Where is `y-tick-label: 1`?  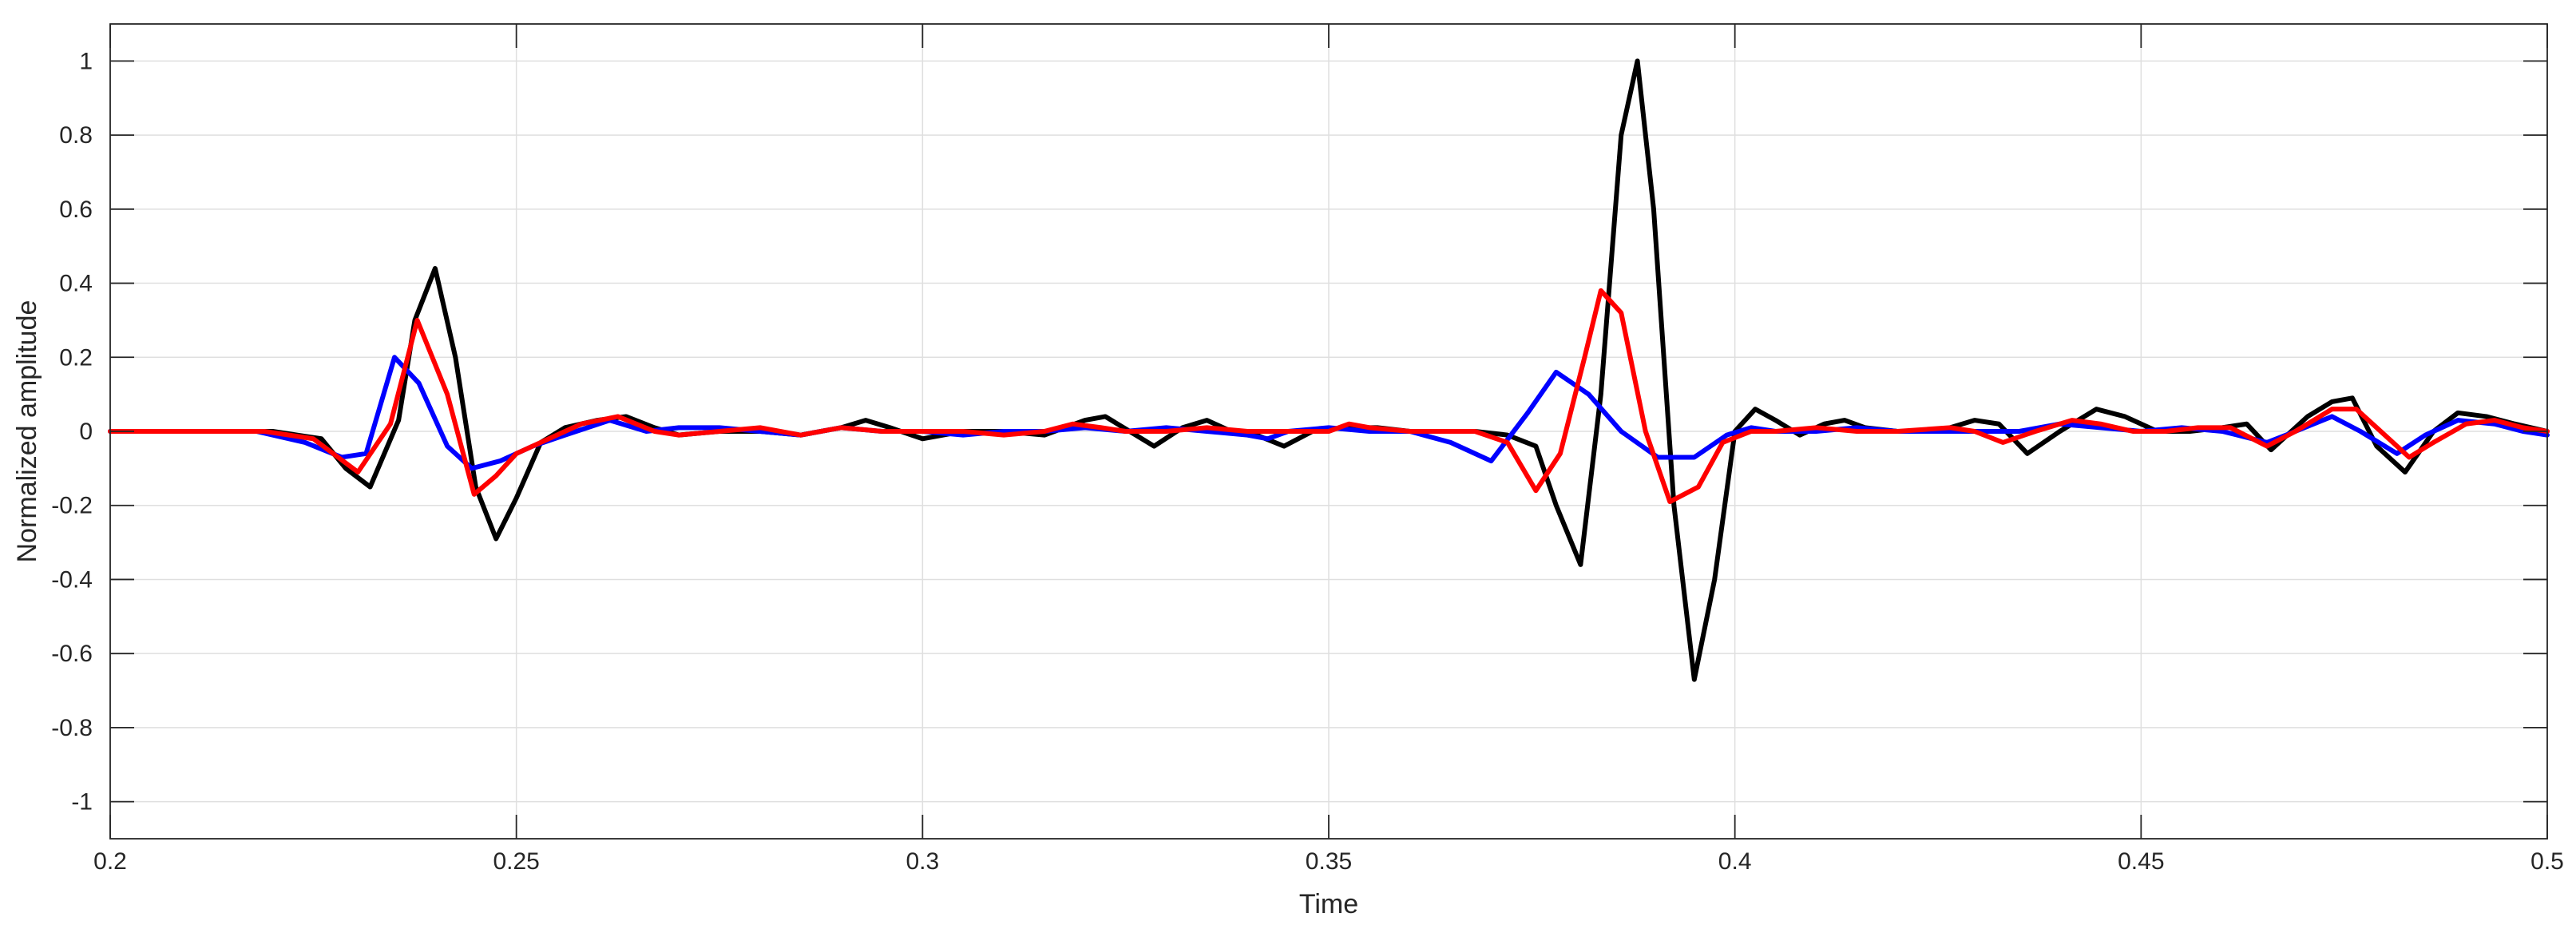
y-tick-label: 1 is located at coordinates (86, 61).